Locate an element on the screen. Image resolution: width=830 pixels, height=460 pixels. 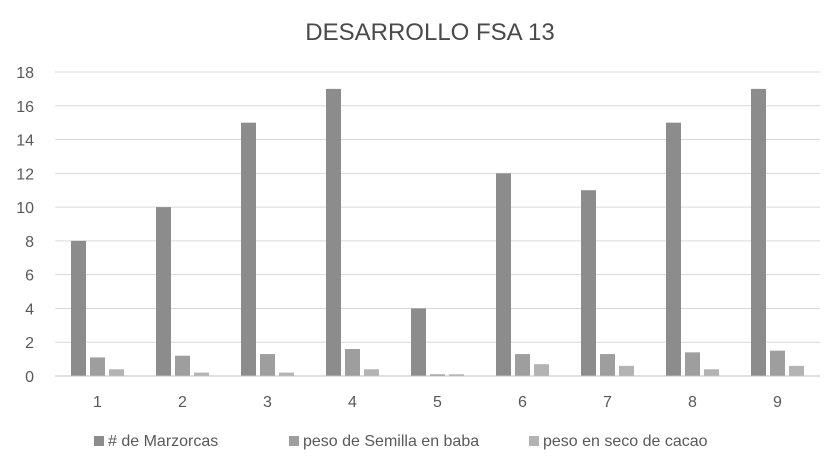
y-tick-label: 14 is located at coordinates (25, 141).